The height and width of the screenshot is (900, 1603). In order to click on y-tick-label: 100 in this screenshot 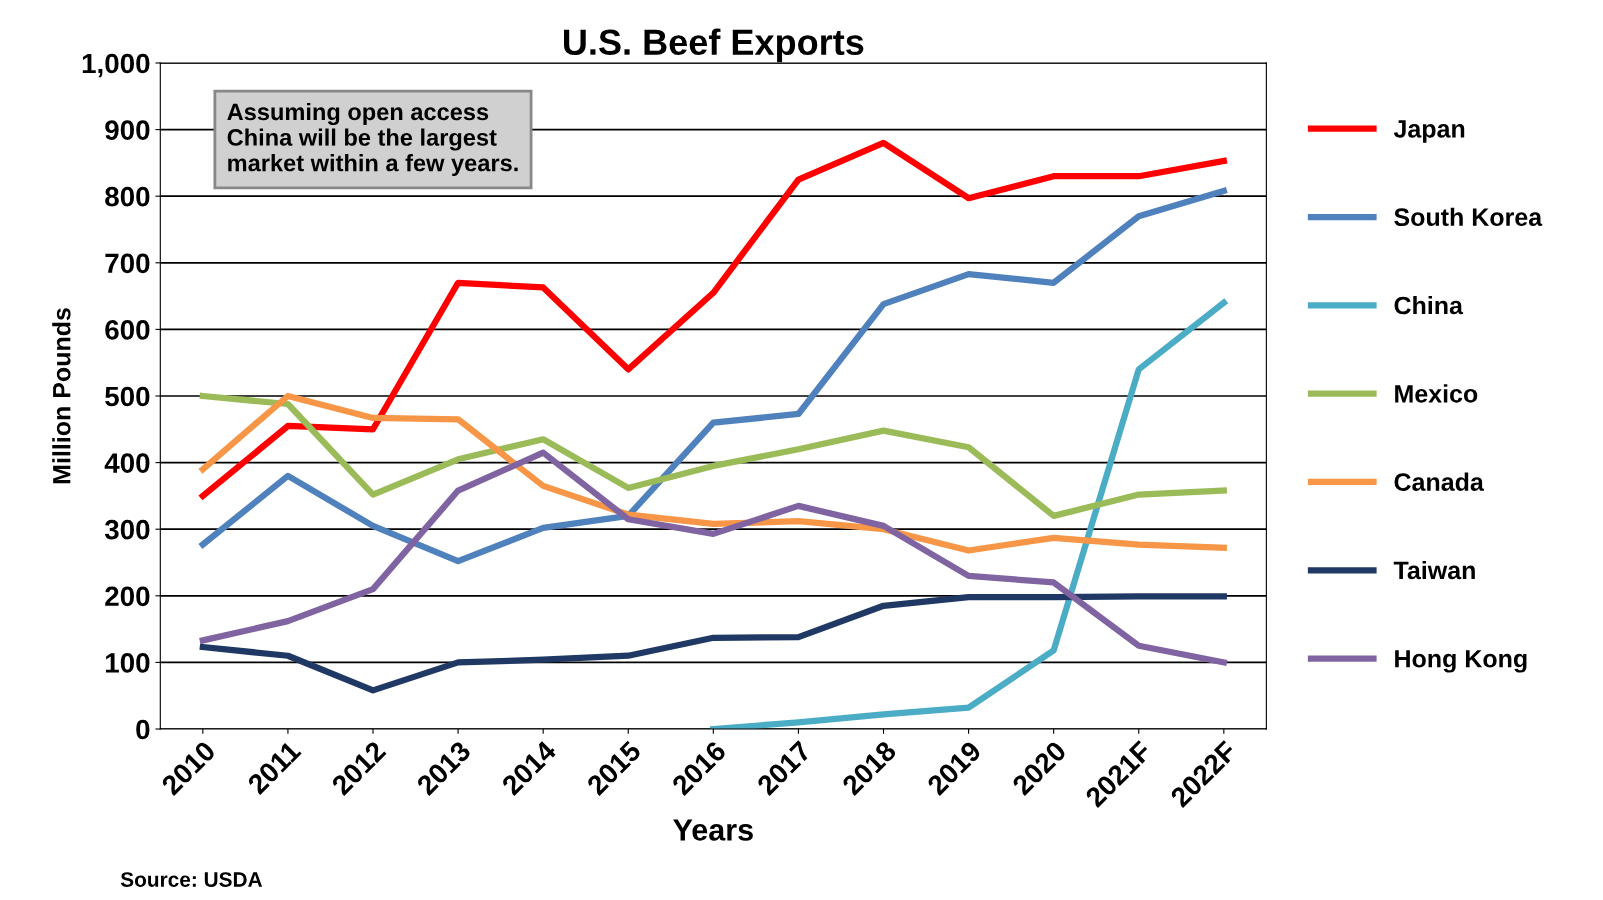, I will do `click(127, 663)`.